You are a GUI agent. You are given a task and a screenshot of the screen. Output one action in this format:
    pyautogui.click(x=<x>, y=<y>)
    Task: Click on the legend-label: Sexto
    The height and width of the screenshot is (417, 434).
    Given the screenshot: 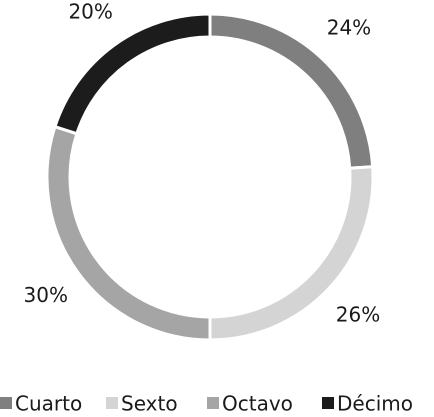 What is the action you would take?
    pyautogui.click(x=149, y=404)
    